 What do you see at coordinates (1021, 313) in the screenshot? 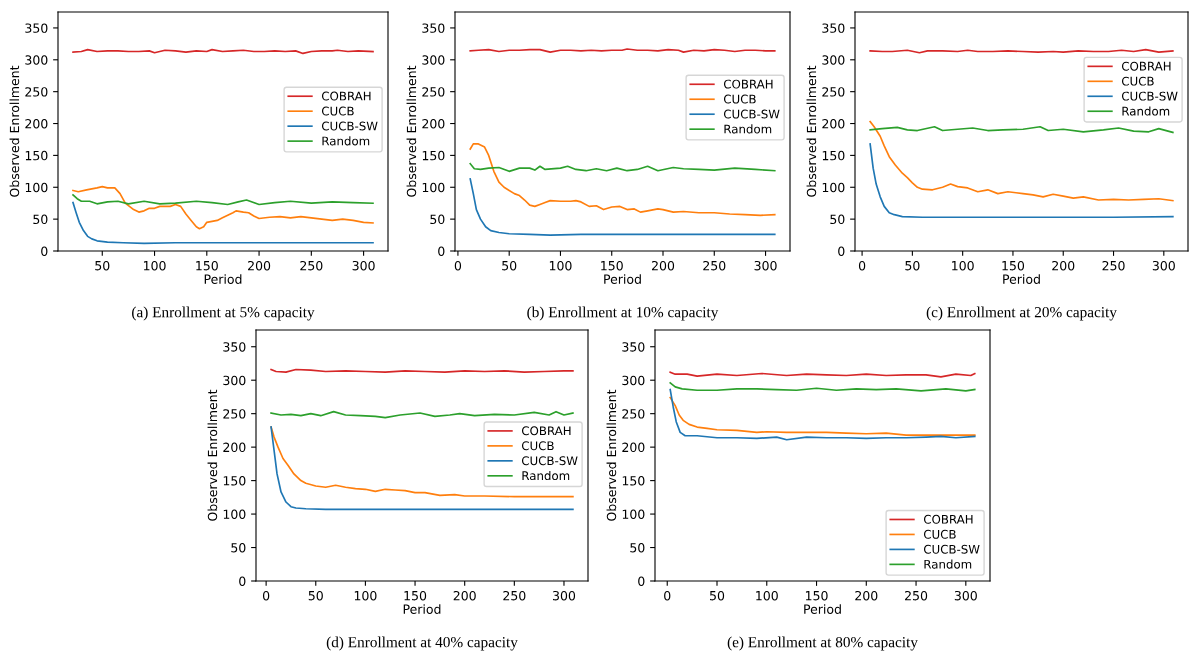
I see `text: (c) Enrollment at 20% capacity` at bounding box center [1021, 313].